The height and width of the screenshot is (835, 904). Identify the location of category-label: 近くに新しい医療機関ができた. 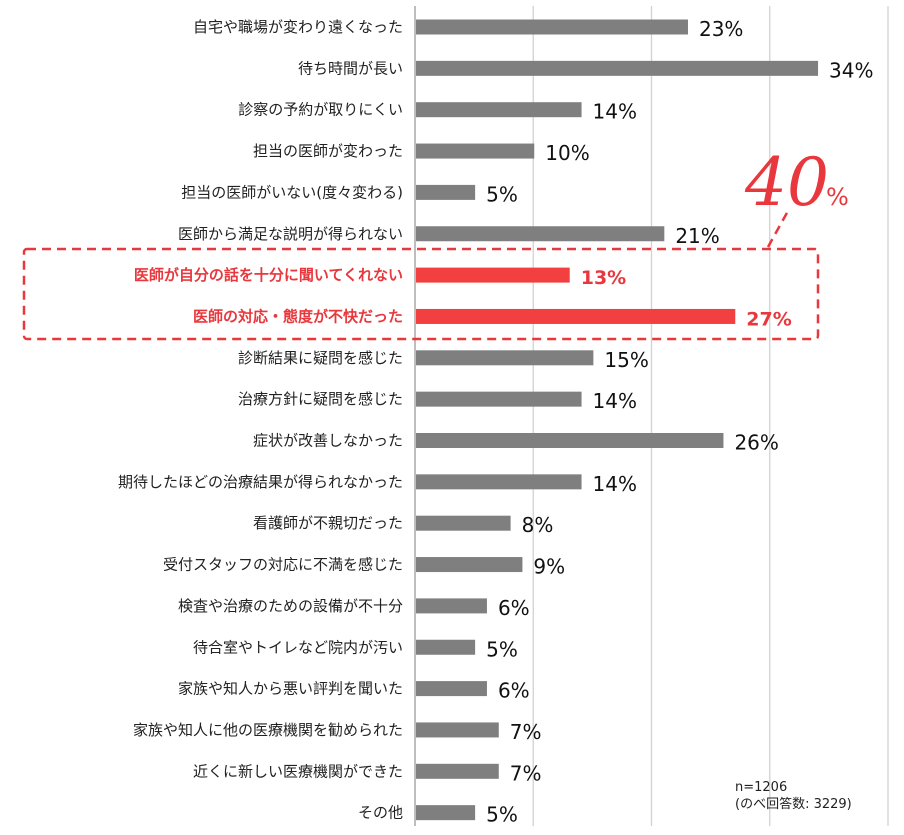
(298, 771).